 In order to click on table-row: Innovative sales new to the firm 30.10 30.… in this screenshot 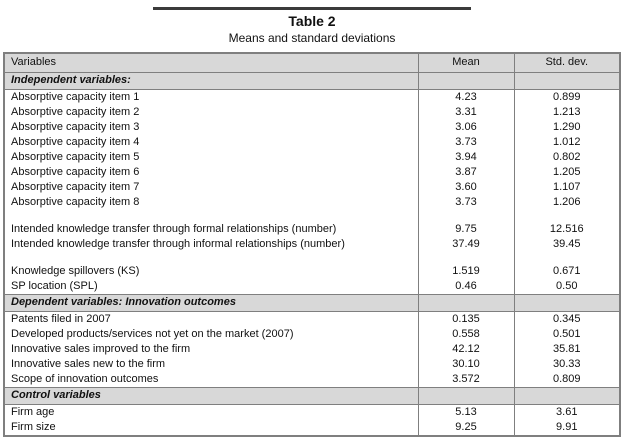, I will do `click(312, 364)`.